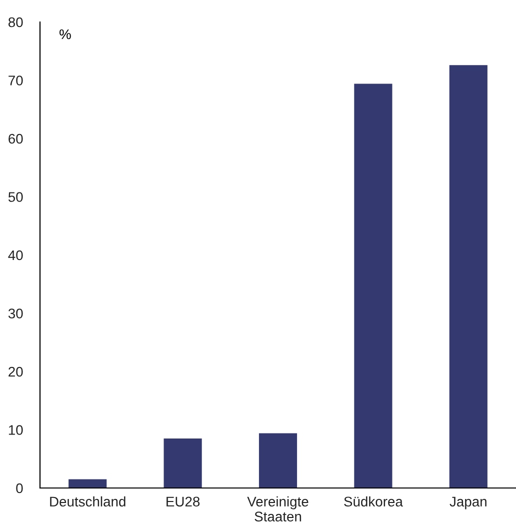  I want to click on x-tick-label: Südkorea, so click(373, 501).